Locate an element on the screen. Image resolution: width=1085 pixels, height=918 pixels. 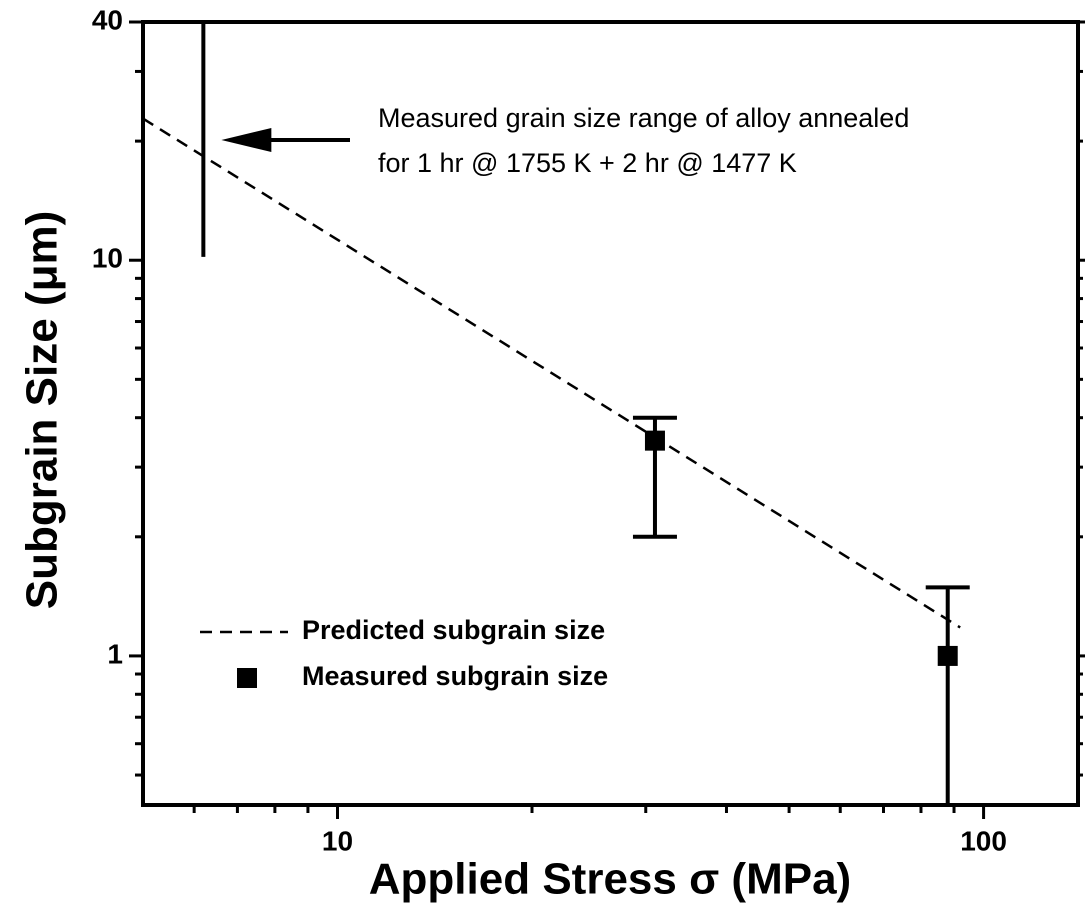
annotation-arrowhead is located at coordinates (246, 140).